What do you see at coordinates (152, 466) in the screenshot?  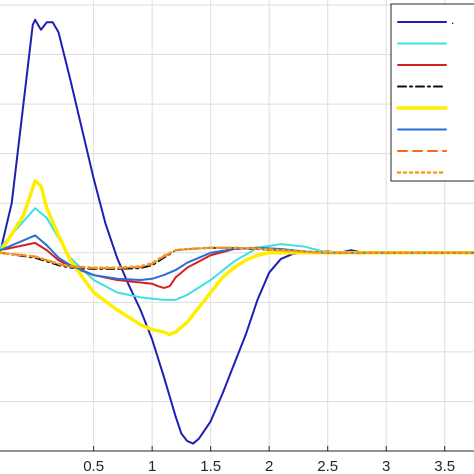 I see `x-tick-label-1: 1` at bounding box center [152, 466].